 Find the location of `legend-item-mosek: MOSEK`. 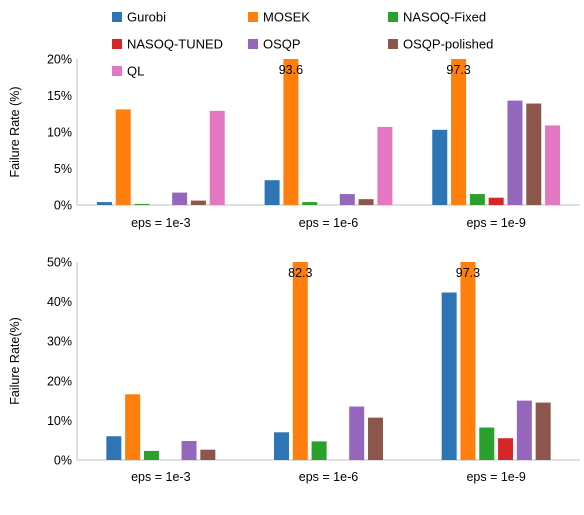

legend-item-mosek: MOSEK is located at coordinates (279, 17).